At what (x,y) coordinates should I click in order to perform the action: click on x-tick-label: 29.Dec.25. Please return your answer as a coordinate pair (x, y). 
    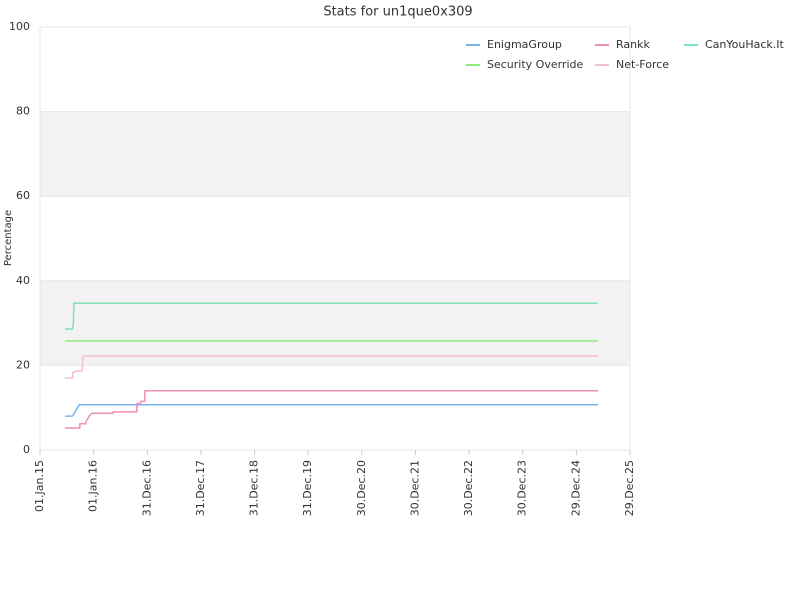
    Looking at the image, I should click on (629, 488).